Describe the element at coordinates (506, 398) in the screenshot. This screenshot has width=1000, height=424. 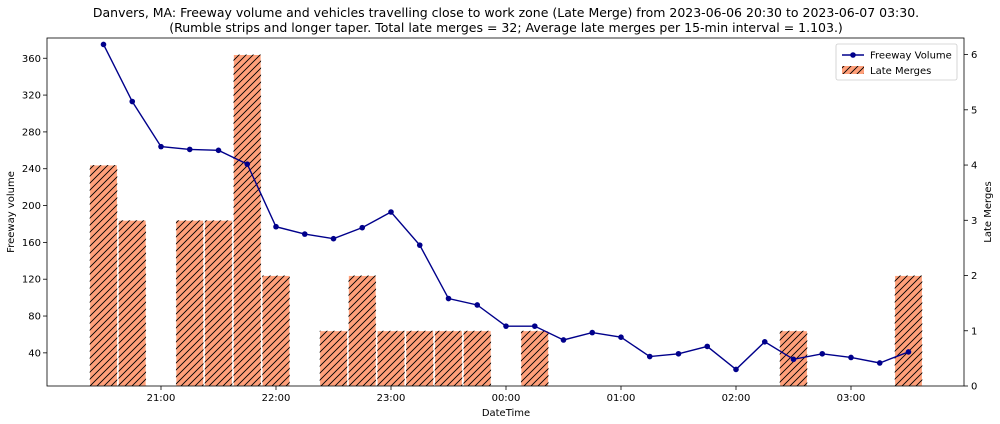
I see `x-tick-label: 00:00` at that location.